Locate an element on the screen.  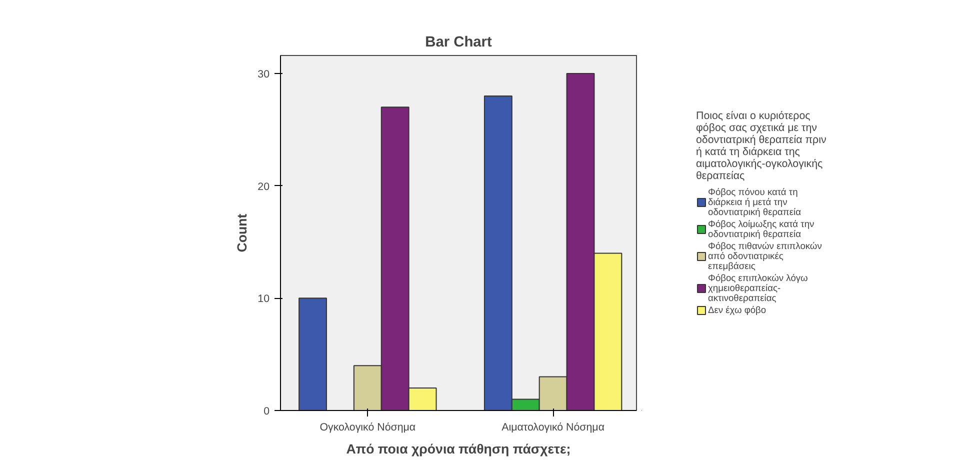
y-axis-title: Count is located at coordinates (242, 232).